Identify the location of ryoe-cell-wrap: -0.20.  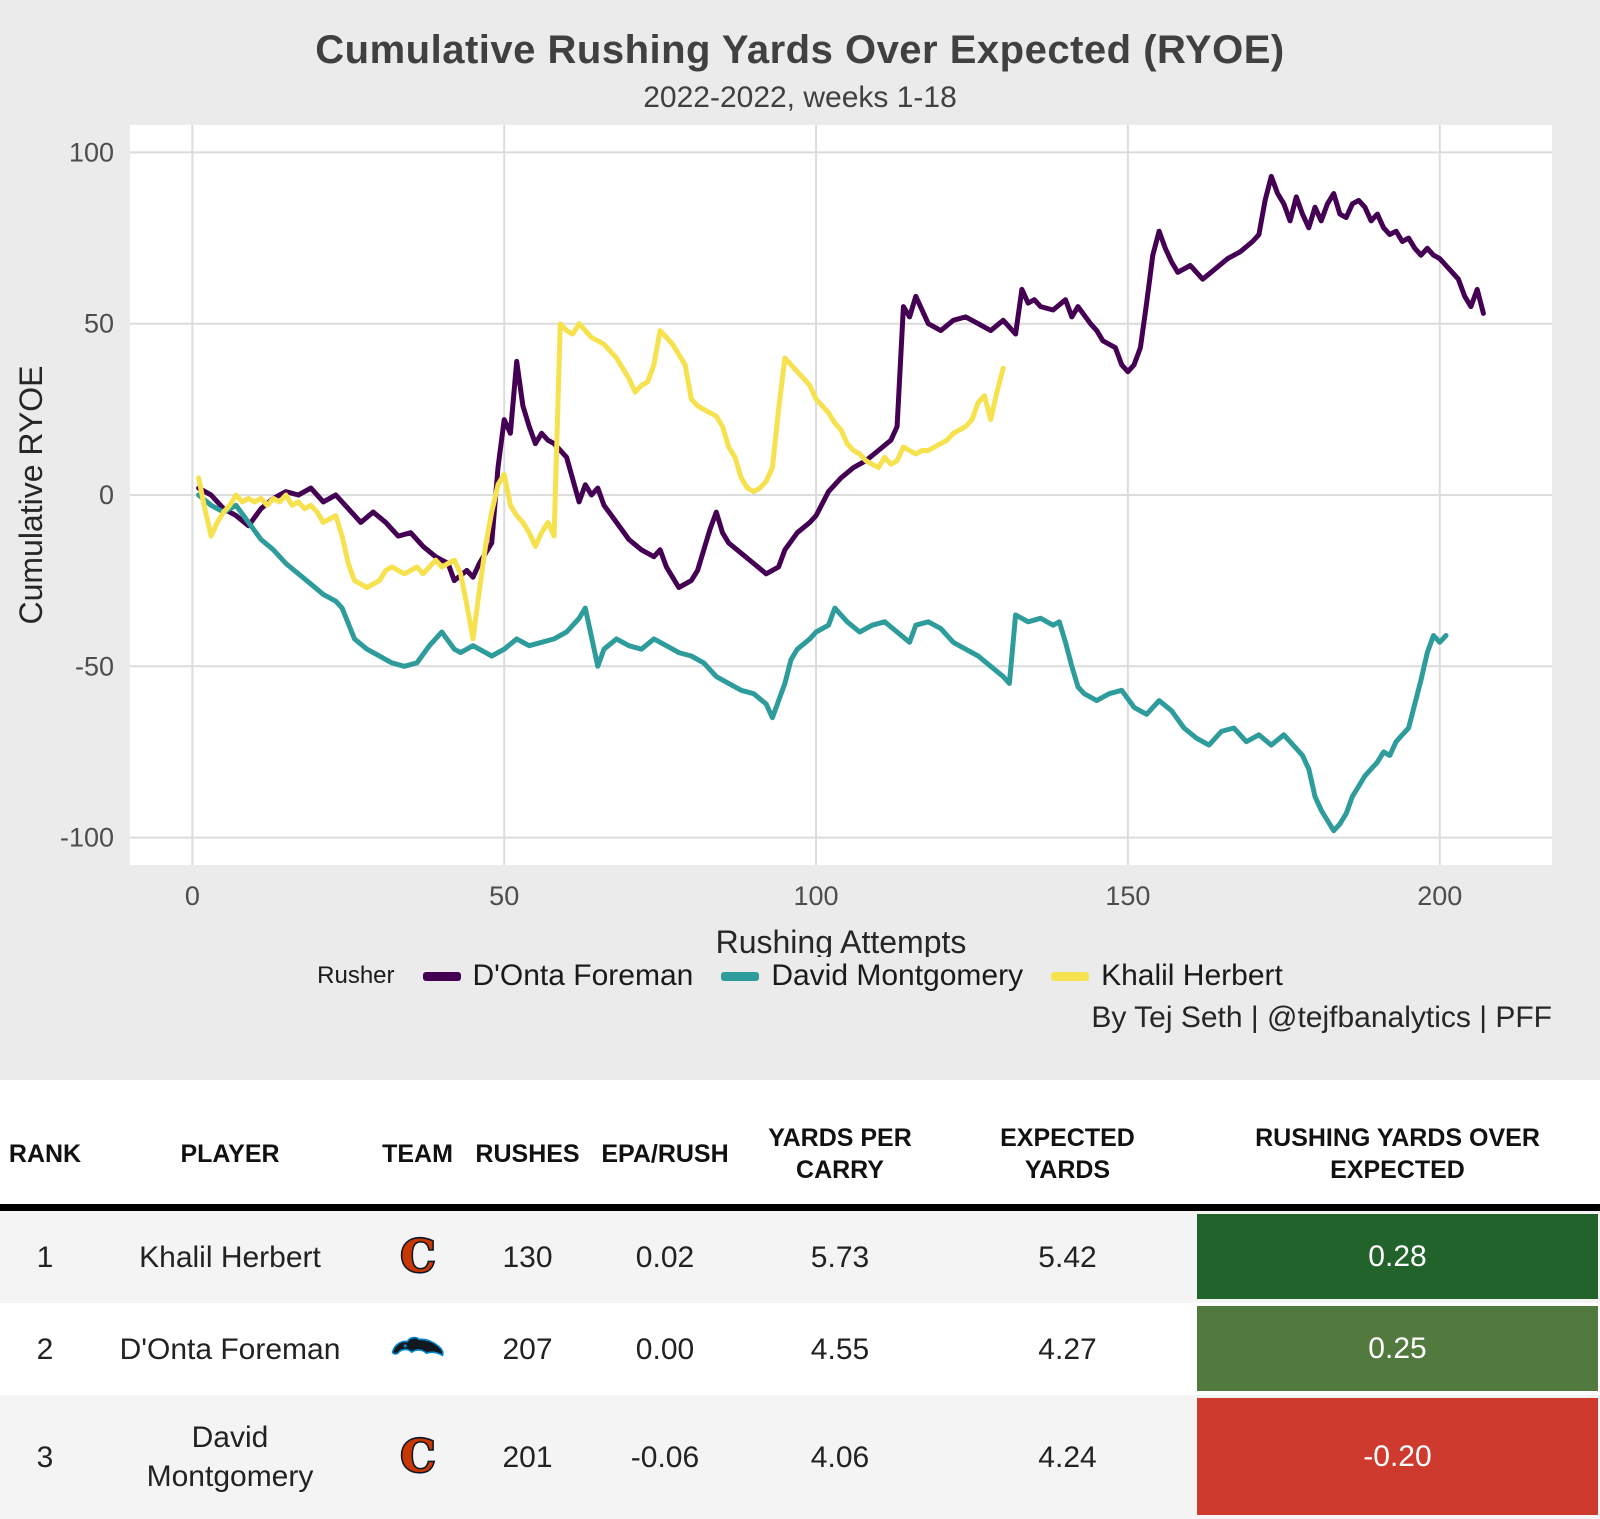
(1397, 1457).